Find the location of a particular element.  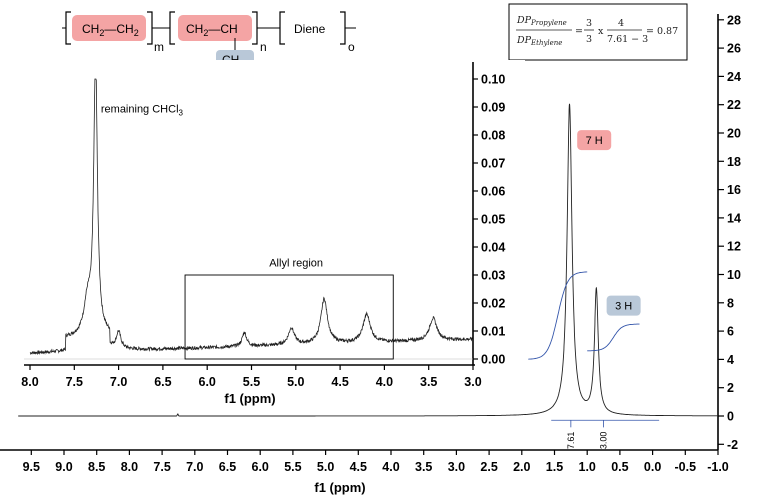

inset-y-tick-label: 0.08 is located at coordinates (493, 136).